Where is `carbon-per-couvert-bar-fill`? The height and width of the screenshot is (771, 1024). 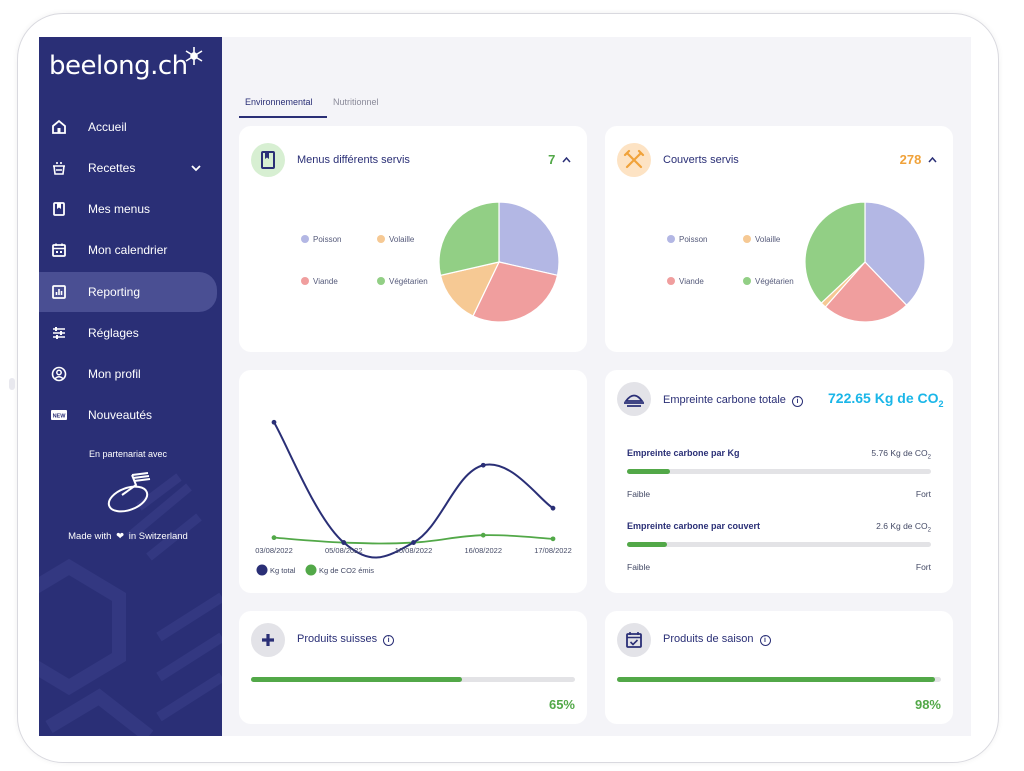 carbon-per-couvert-bar-fill is located at coordinates (647, 544).